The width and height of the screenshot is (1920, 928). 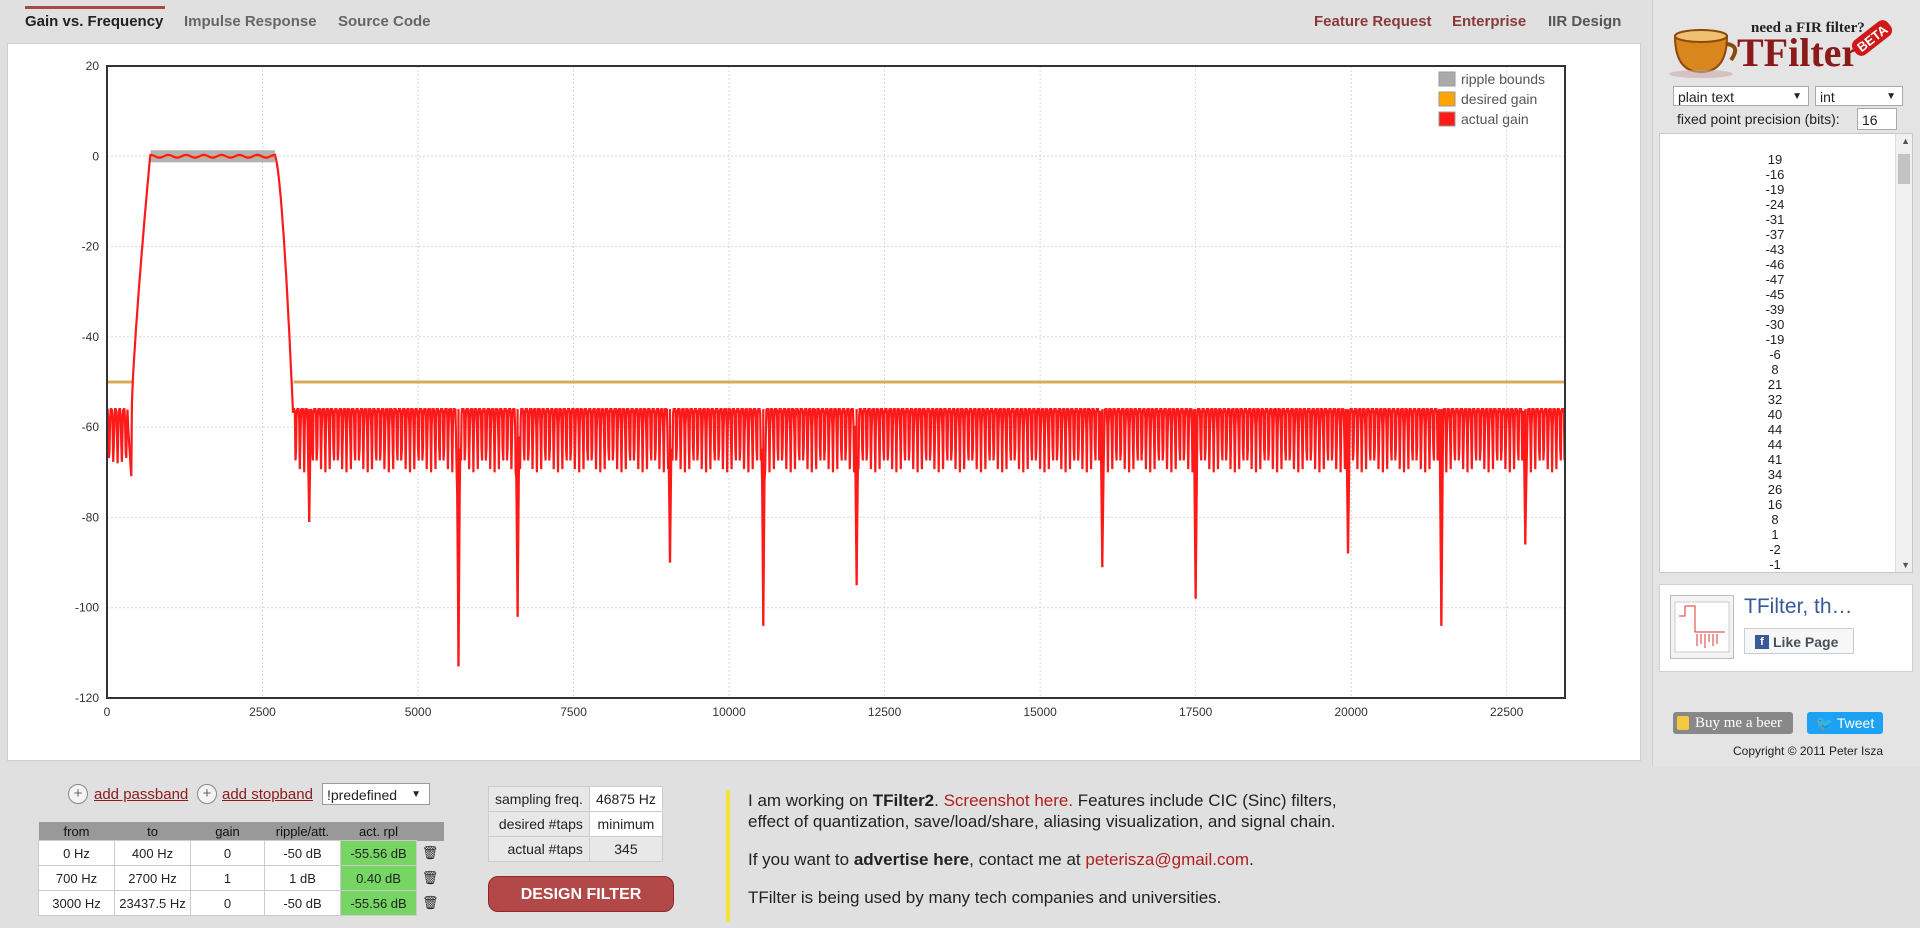 What do you see at coordinates (1495, 119) in the screenshot?
I see `legend-label: actual gain` at bounding box center [1495, 119].